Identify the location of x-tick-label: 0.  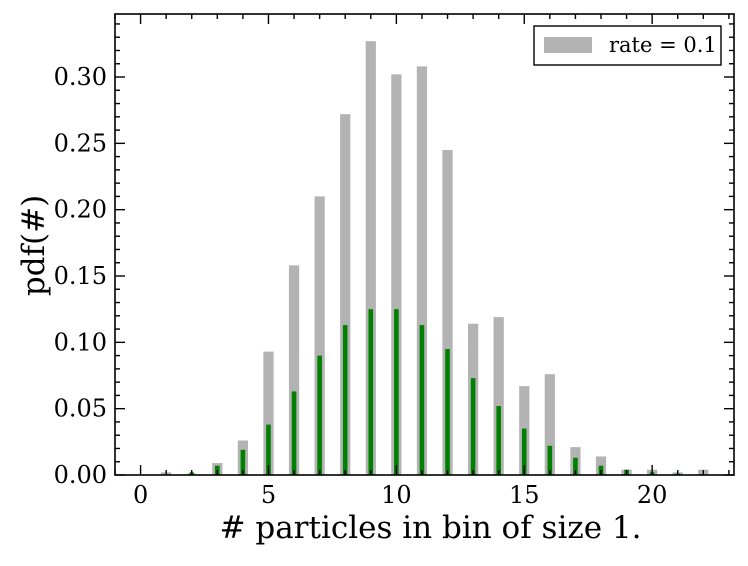
(140, 495).